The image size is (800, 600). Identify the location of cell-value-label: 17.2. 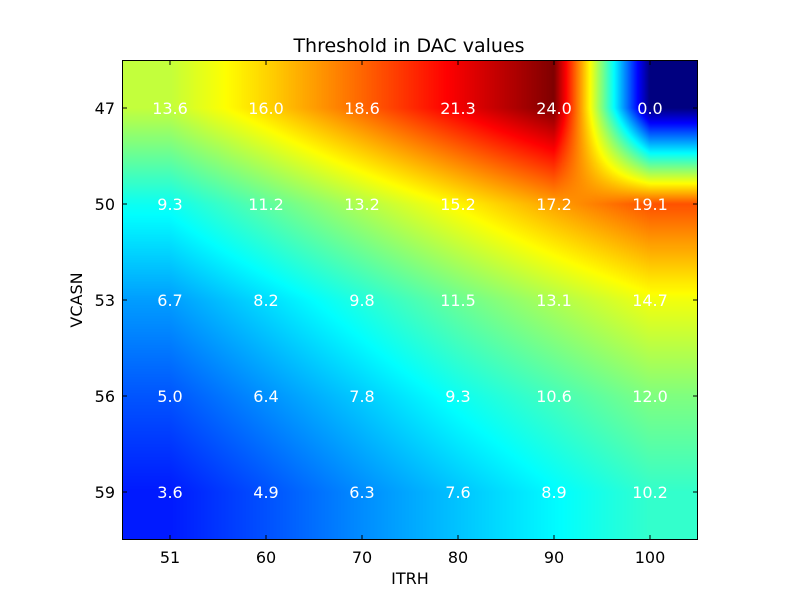
(554, 204).